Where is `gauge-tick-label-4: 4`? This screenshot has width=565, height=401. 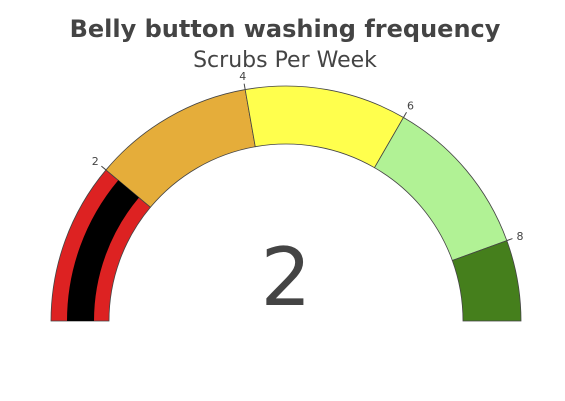 gauge-tick-label-4: 4 is located at coordinates (242, 76).